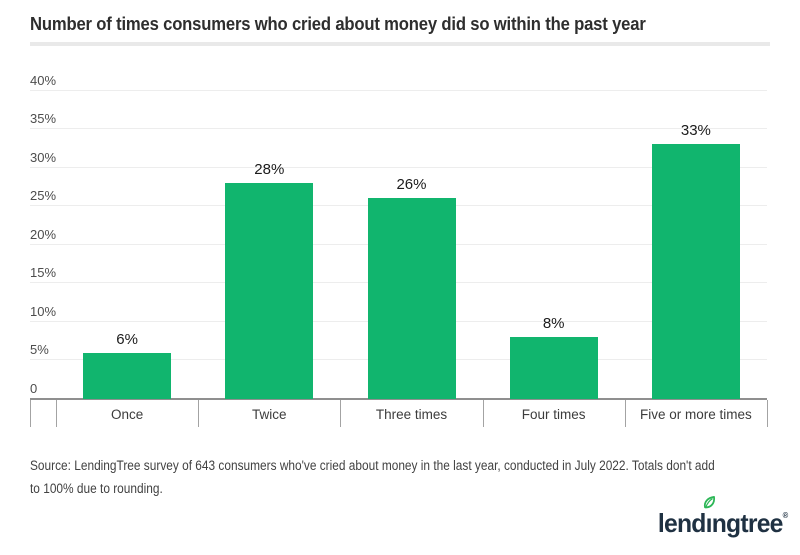  What do you see at coordinates (43, 273) in the screenshot?
I see `y-axis-label-15: 15%` at bounding box center [43, 273].